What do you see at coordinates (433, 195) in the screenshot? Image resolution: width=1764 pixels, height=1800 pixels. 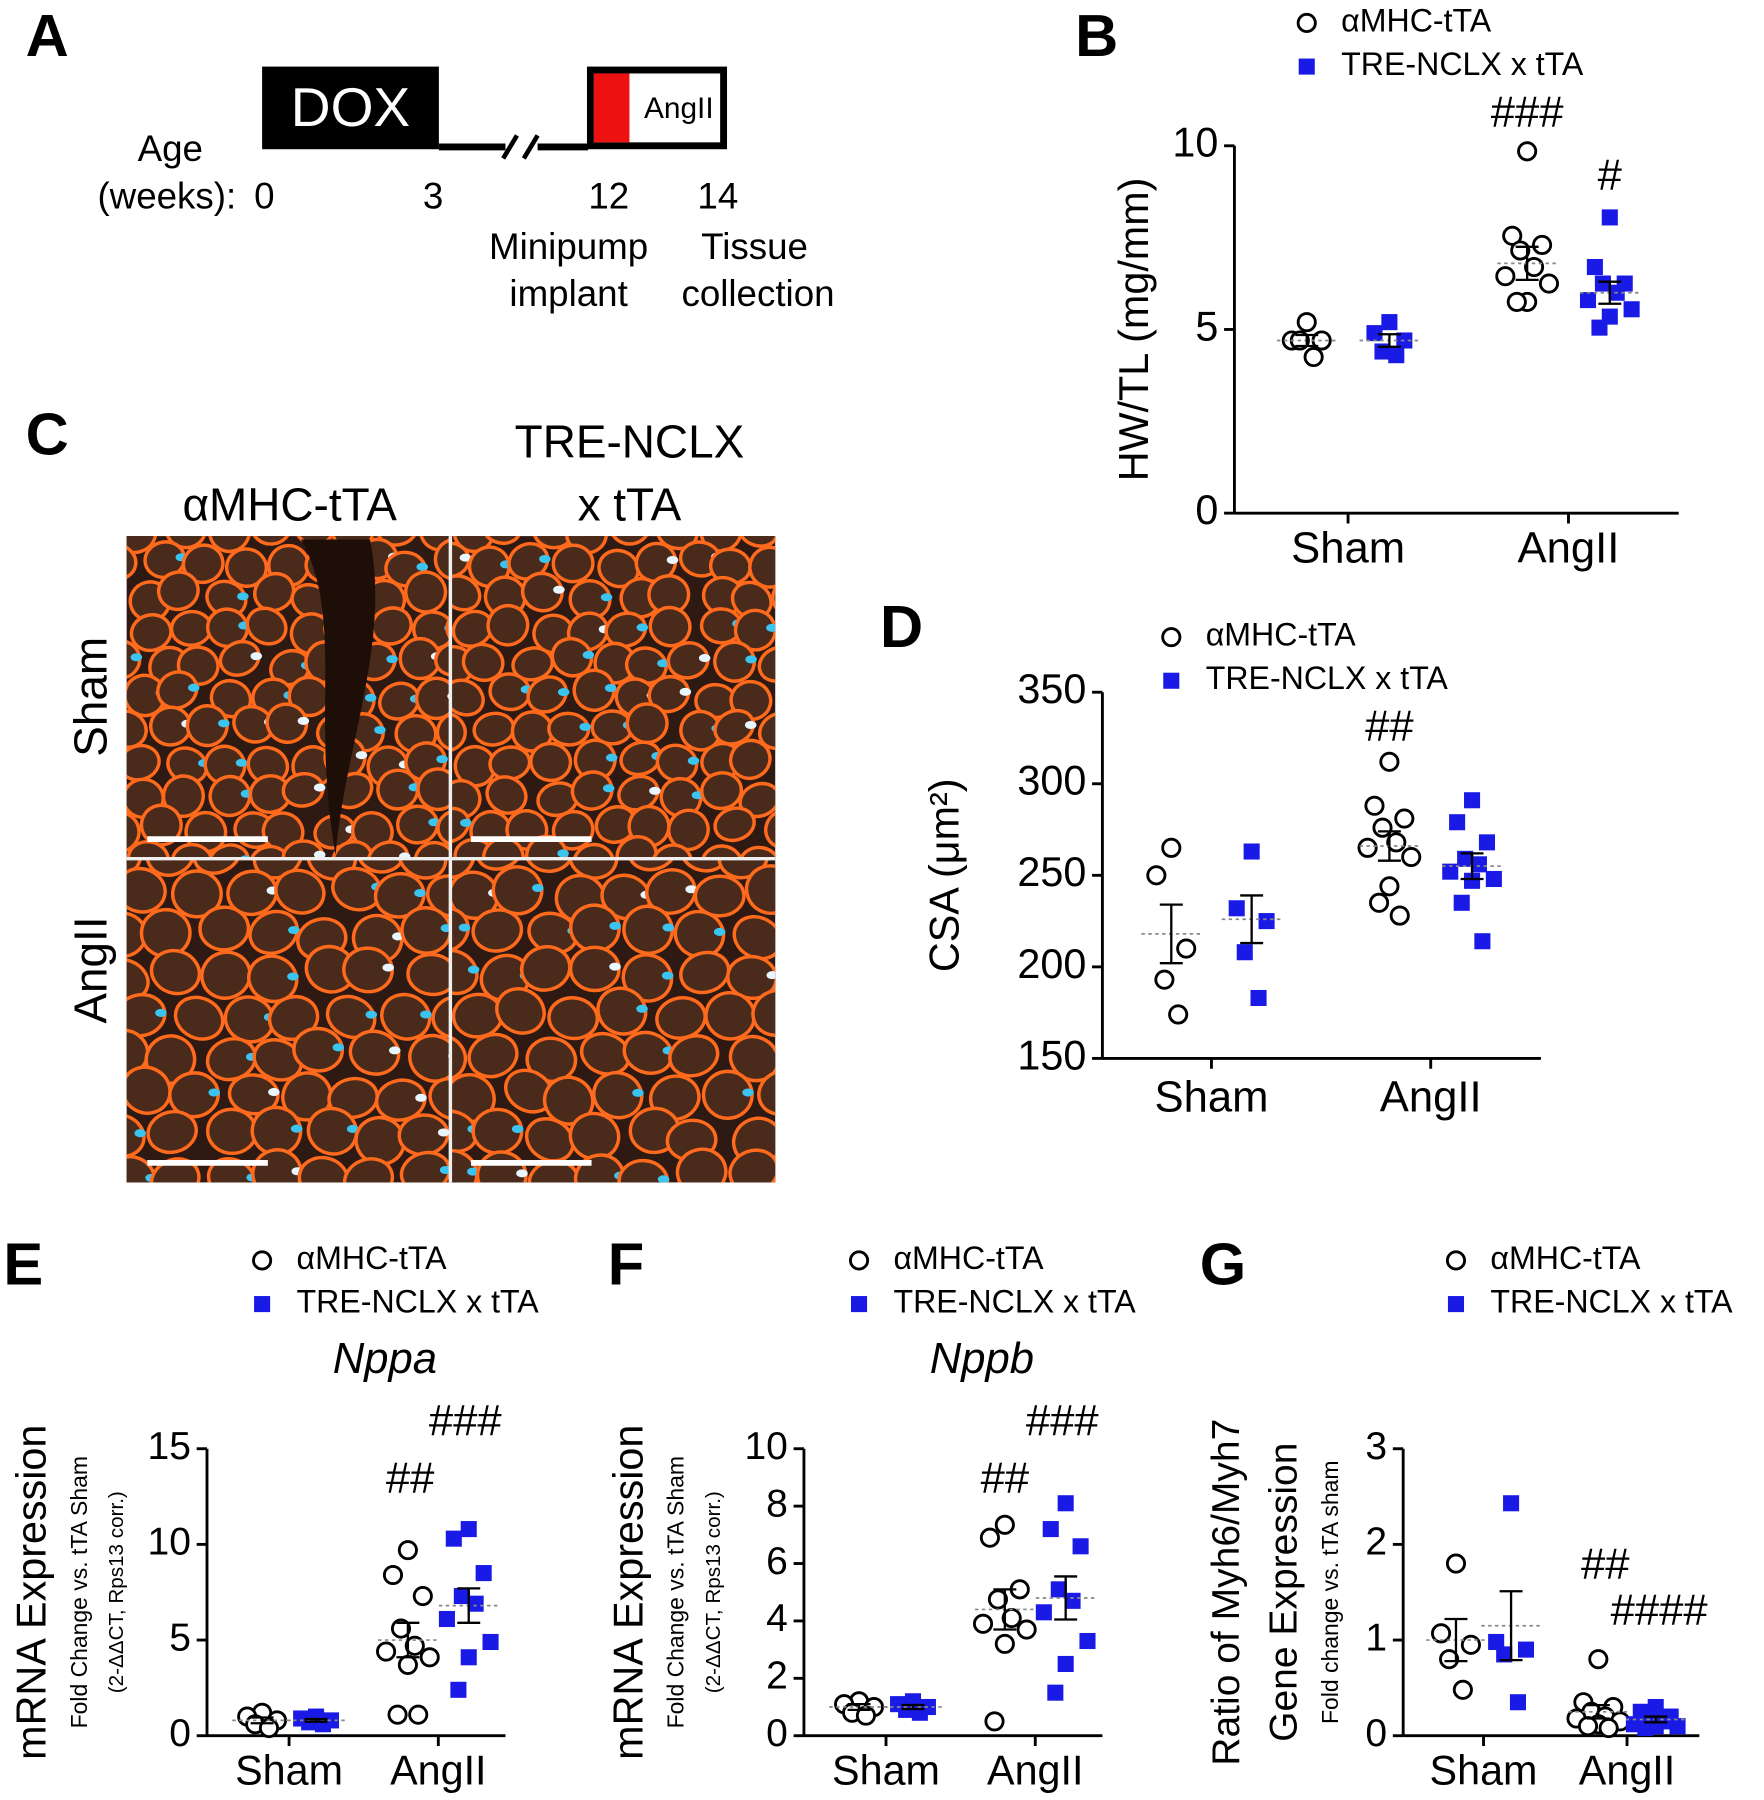 I see `week-tick: 3` at bounding box center [433, 195].